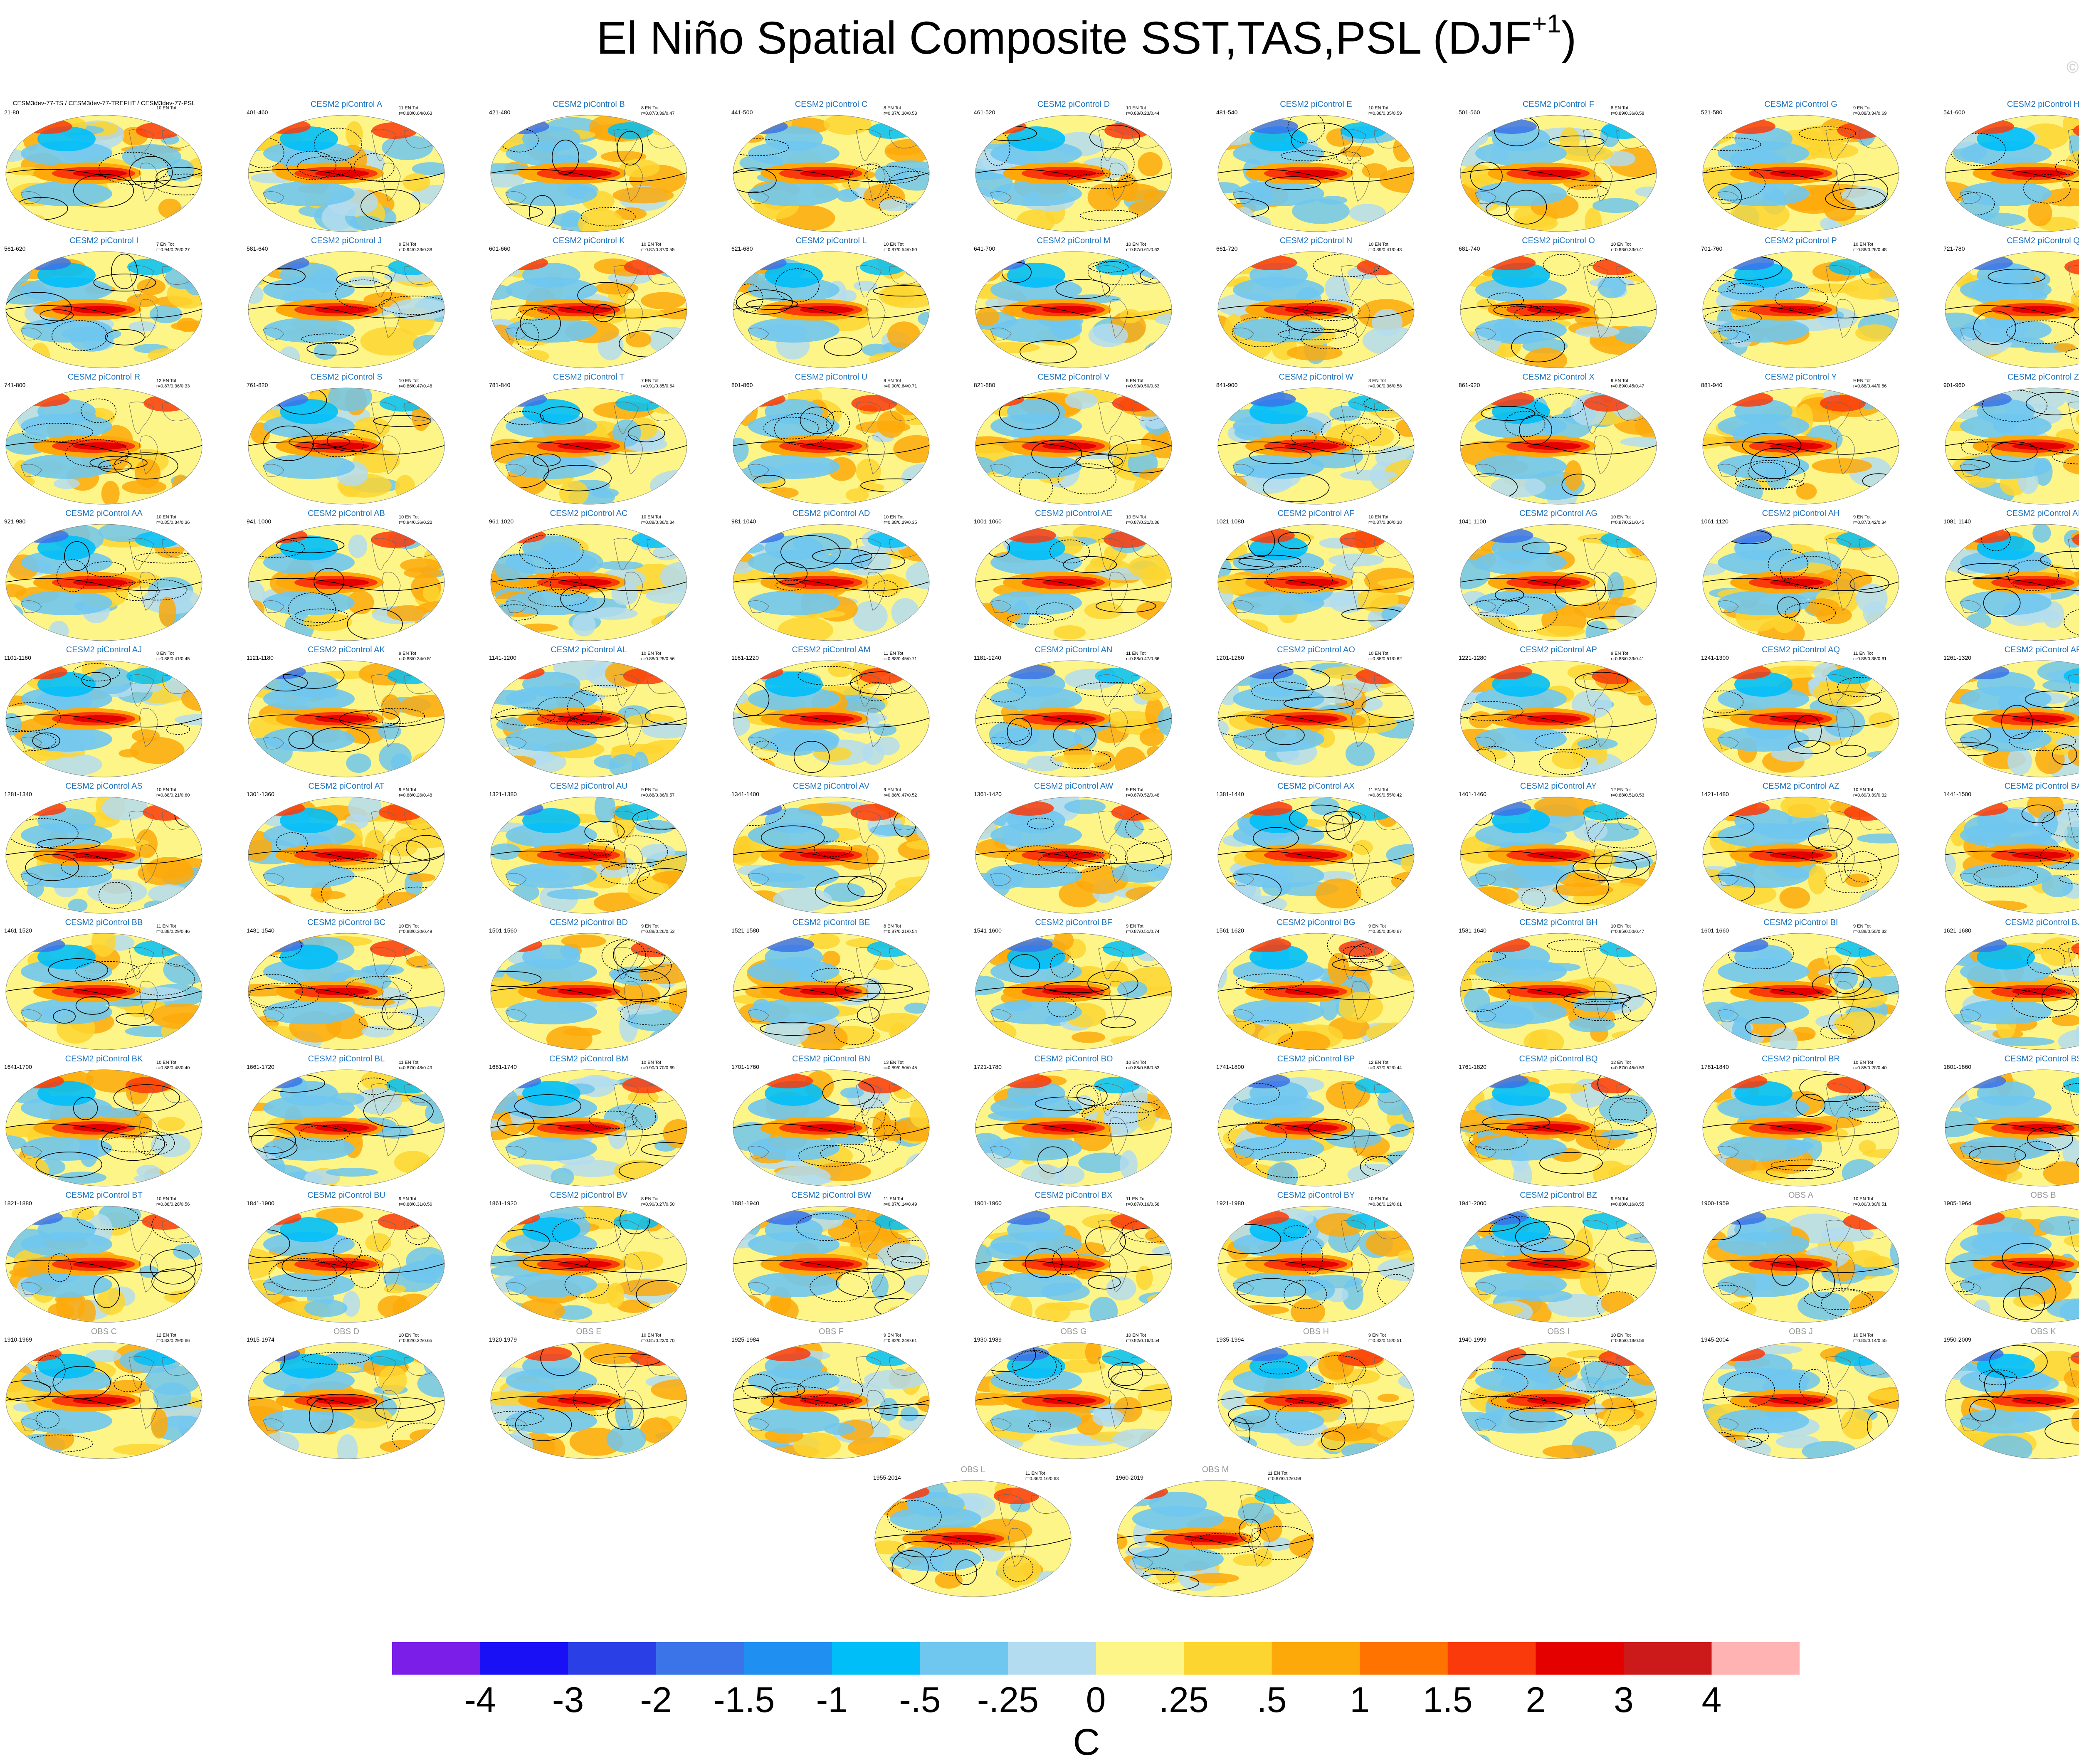  What do you see at coordinates (260, 1067) in the screenshot?
I see `panel-years: 1661-1720` at bounding box center [260, 1067].